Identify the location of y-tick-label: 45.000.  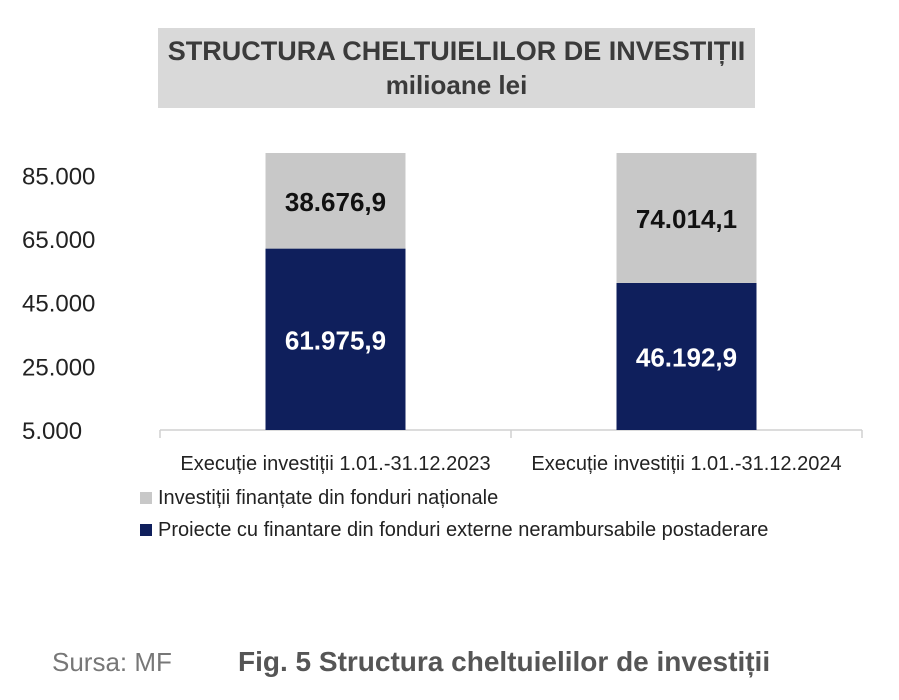
(58, 304).